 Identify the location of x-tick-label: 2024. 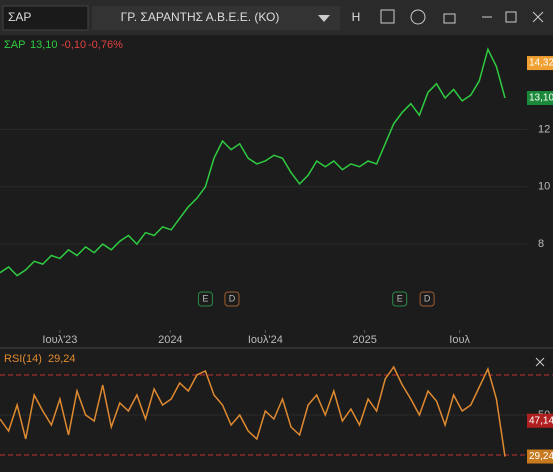
(170, 340).